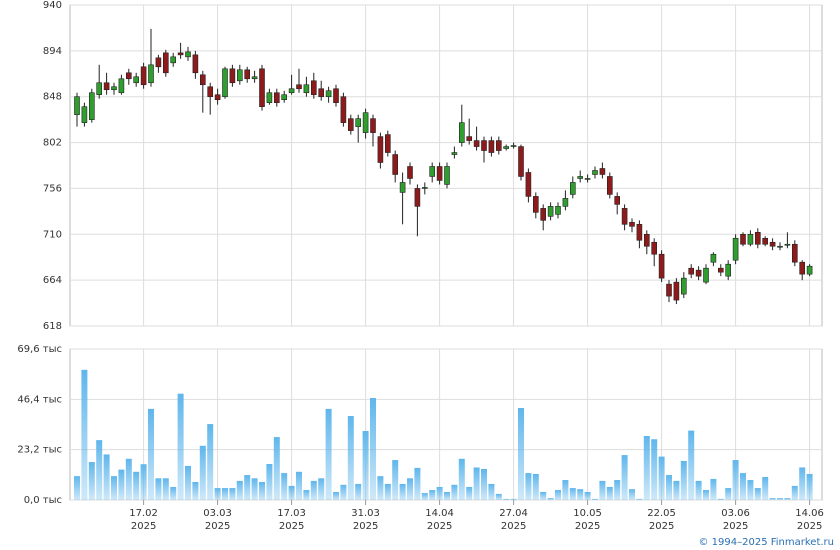  What do you see at coordinates (143, 513) in the screenshot?
I see `x-tick-label: 17.02` at bounding box center [143, 513].